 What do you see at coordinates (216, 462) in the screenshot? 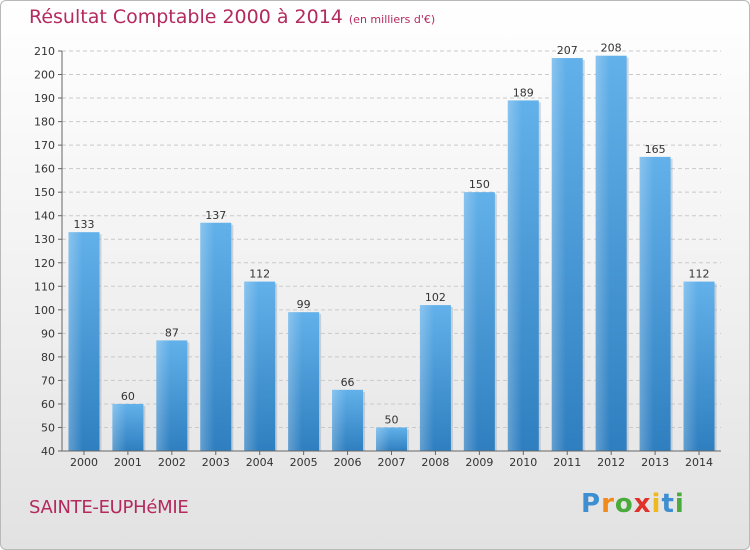
I see `x-tick-label: 2003` at bounding box center [216, 462].